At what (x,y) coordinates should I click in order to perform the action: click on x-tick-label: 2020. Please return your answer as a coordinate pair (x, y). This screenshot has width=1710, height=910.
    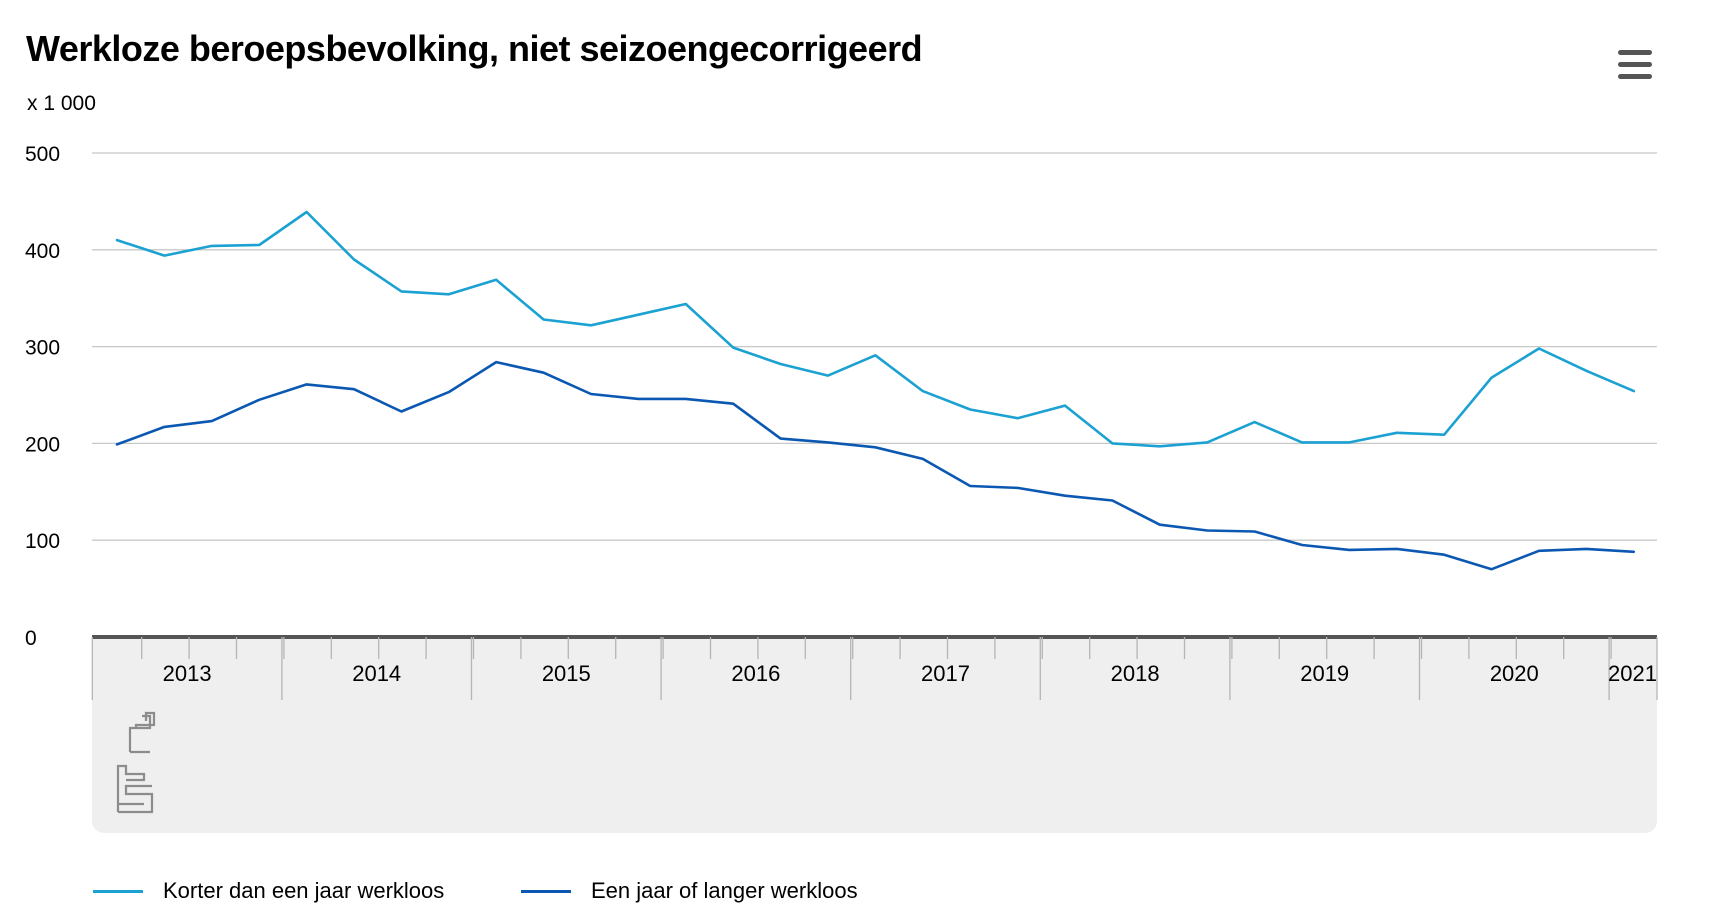
    Looking at the image, I should click on (1514, 673).